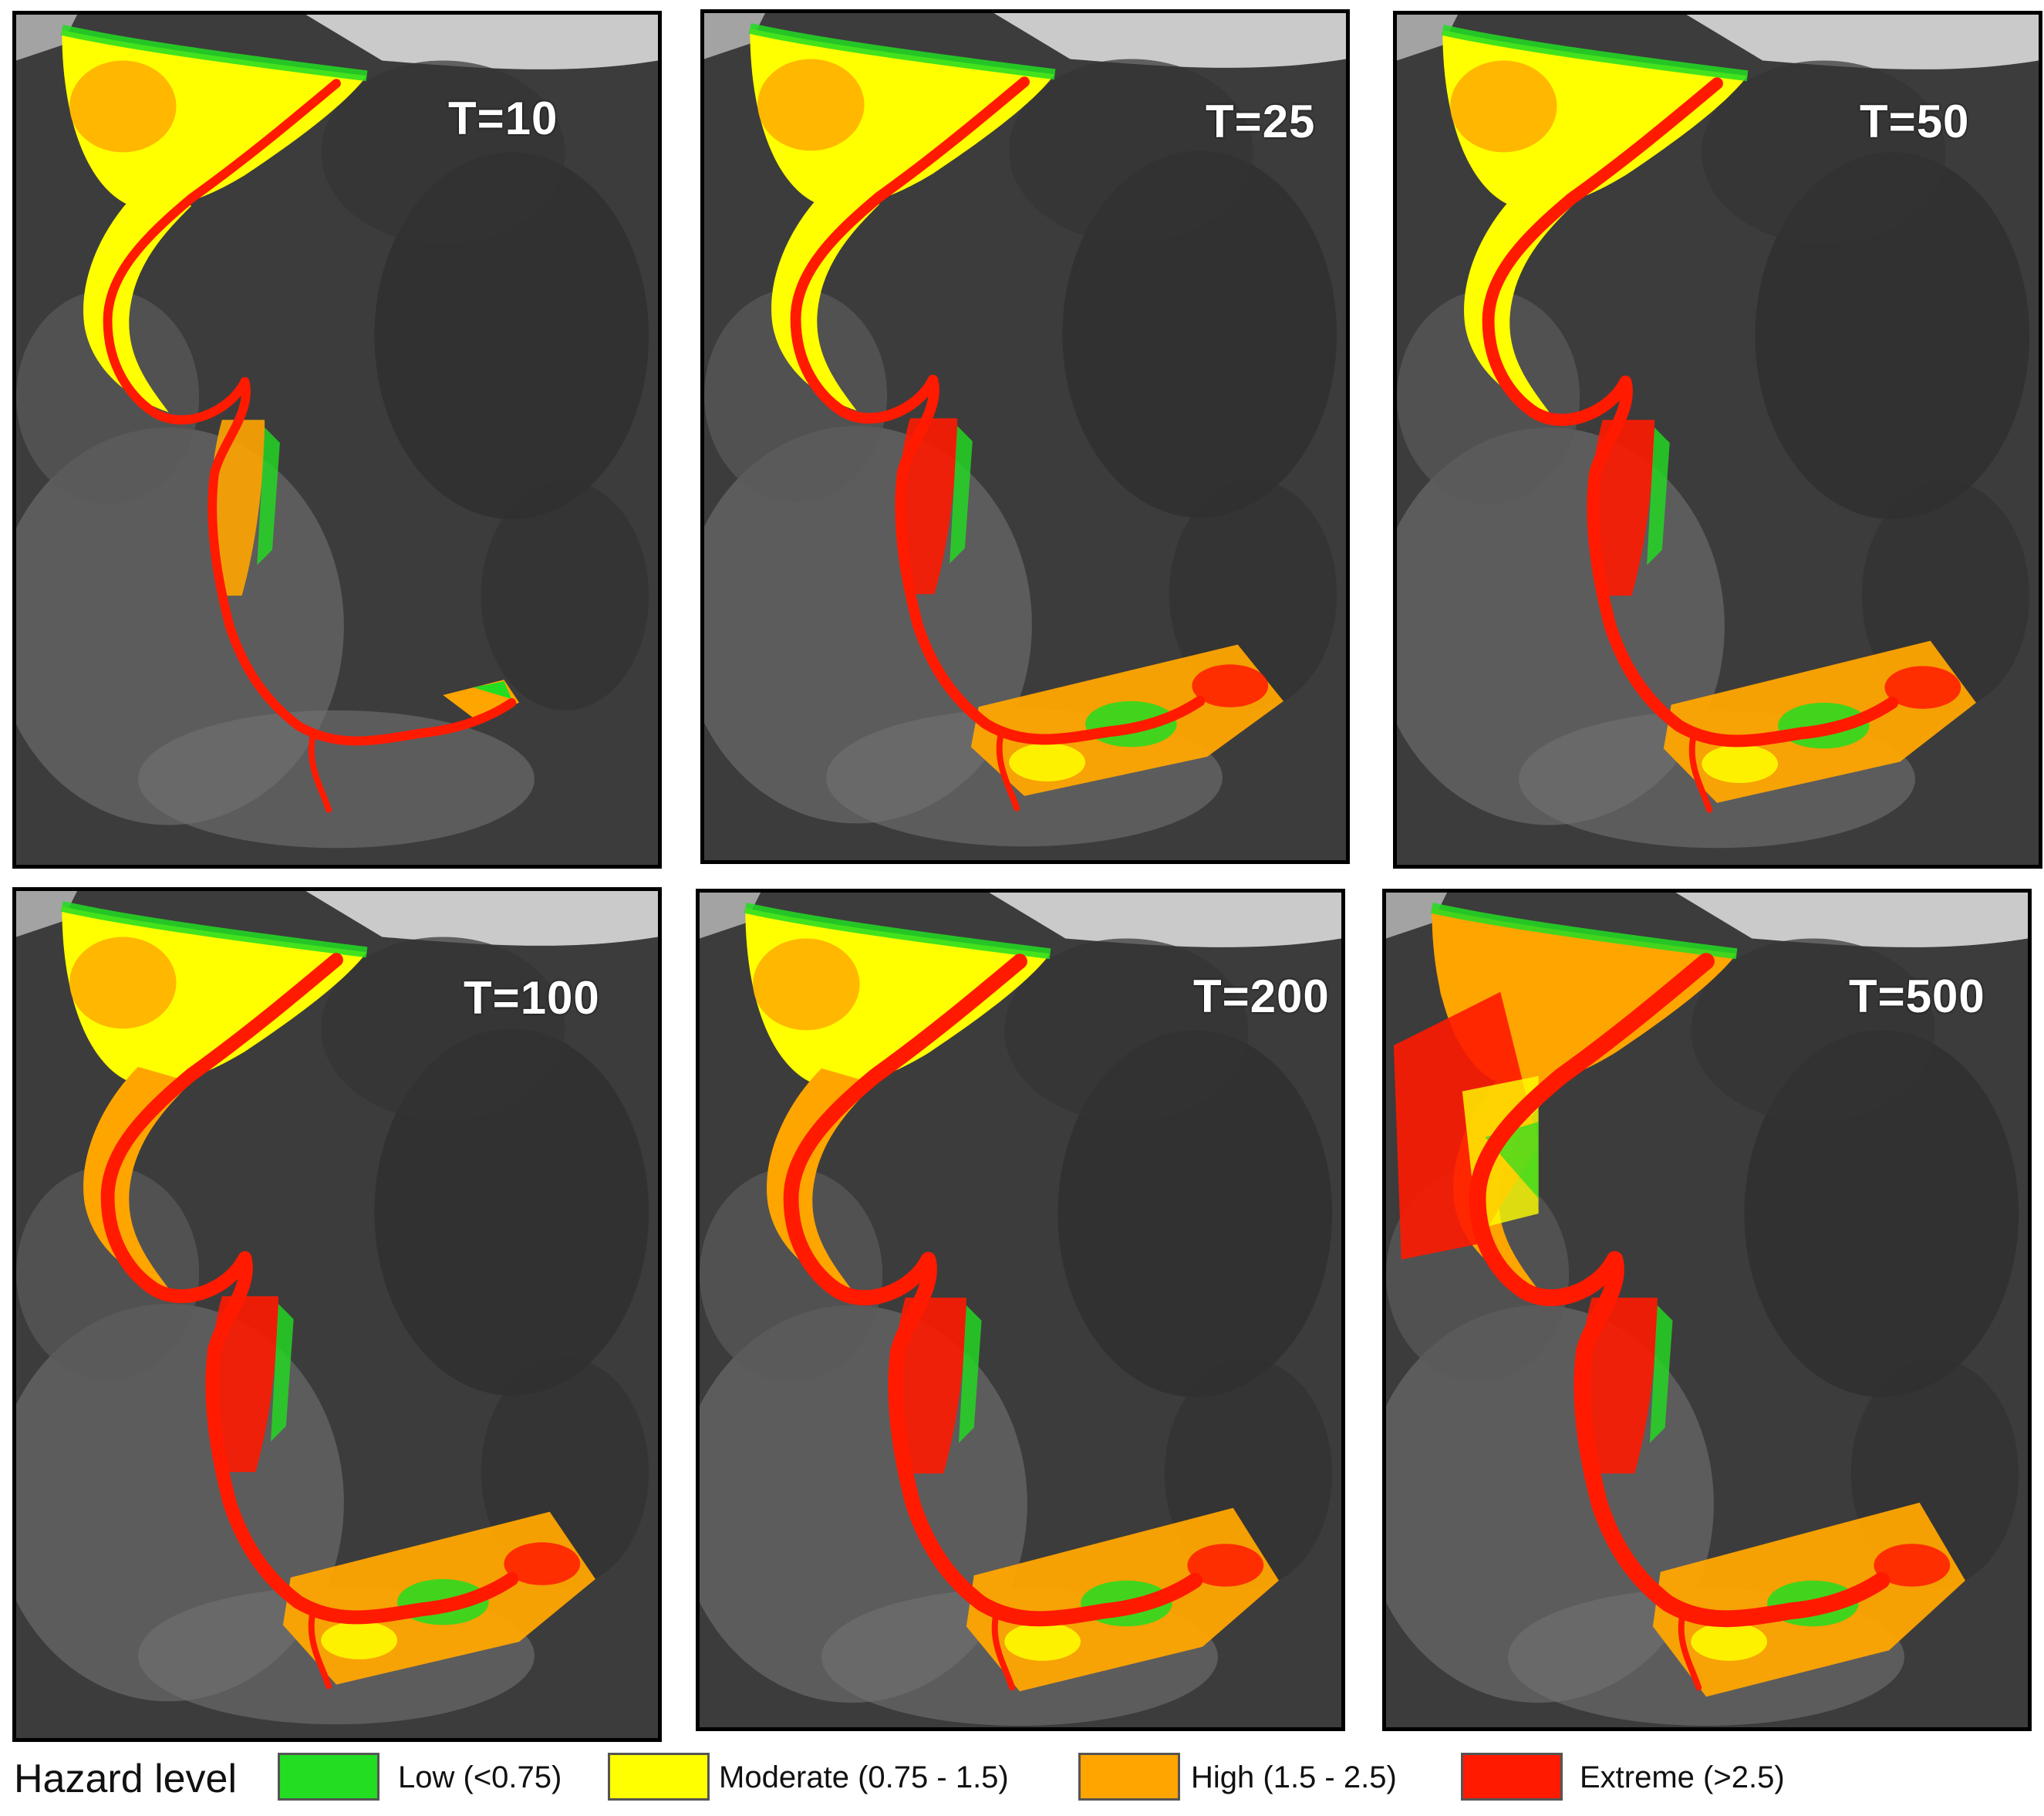 This screenshot has width=2044, height=1816. I want to click on legend-title: Hazard level, so click(126, 1779).